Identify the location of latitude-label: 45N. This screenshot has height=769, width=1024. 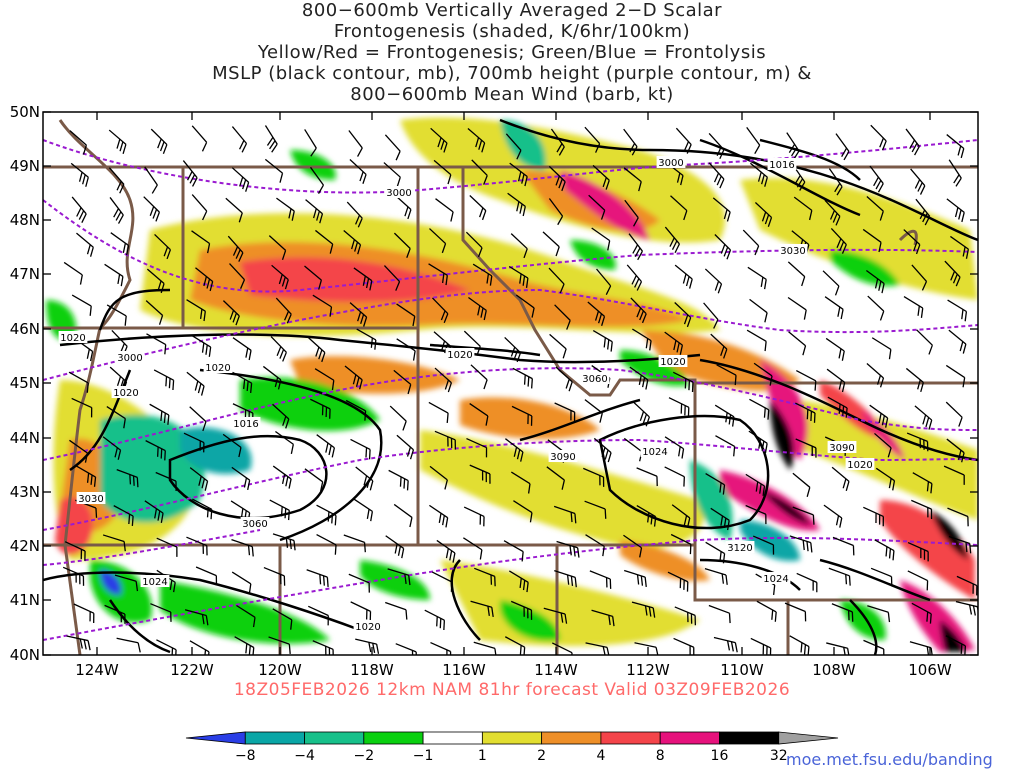
(25, 383).